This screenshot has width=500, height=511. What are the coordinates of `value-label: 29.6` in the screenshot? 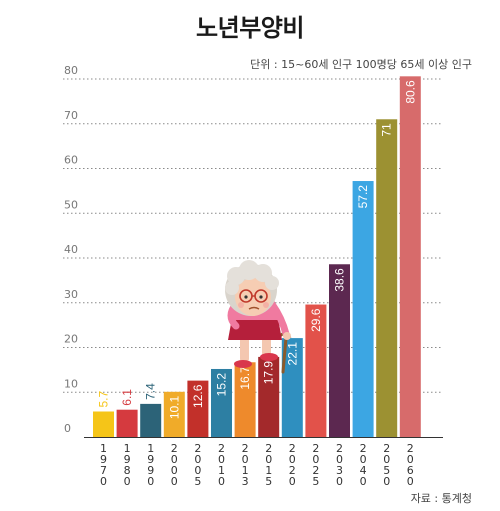 It's located at (316, 320).